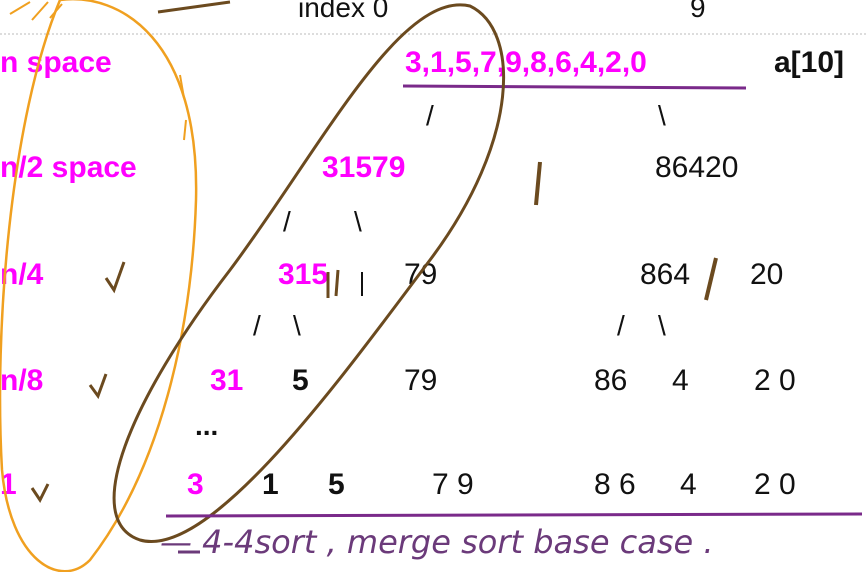  What do you see at coordinates (538, 183) in the screenshot?
I see `divider-half` at bounding box center [538, 183].